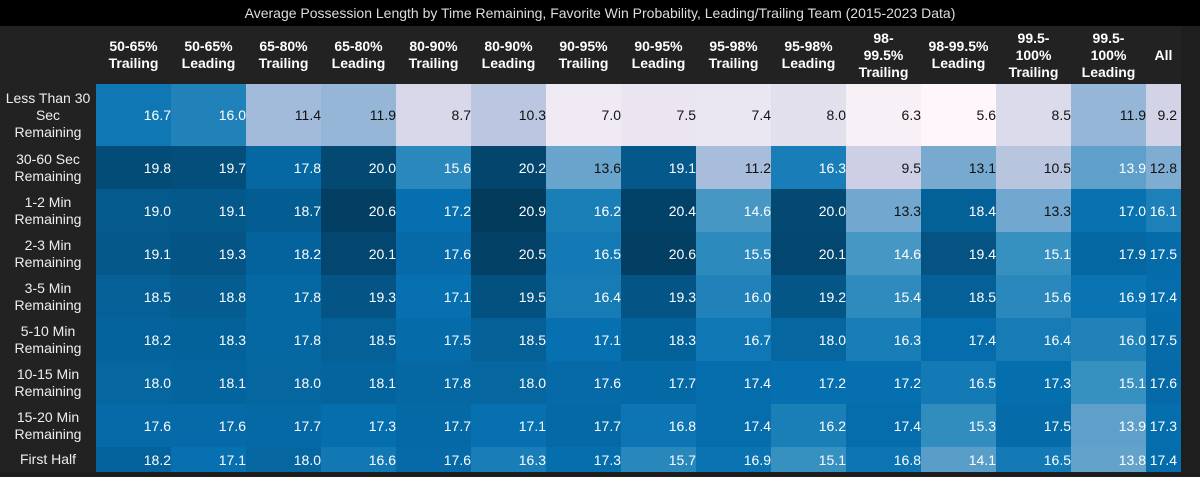 Image resolution: width=1200 pixels, height=477 pixels. What do you see at coordinates (48, 244) in the screenshot?
I see `row-header-line: 2-3 Min` at bounding box center [48, 244].